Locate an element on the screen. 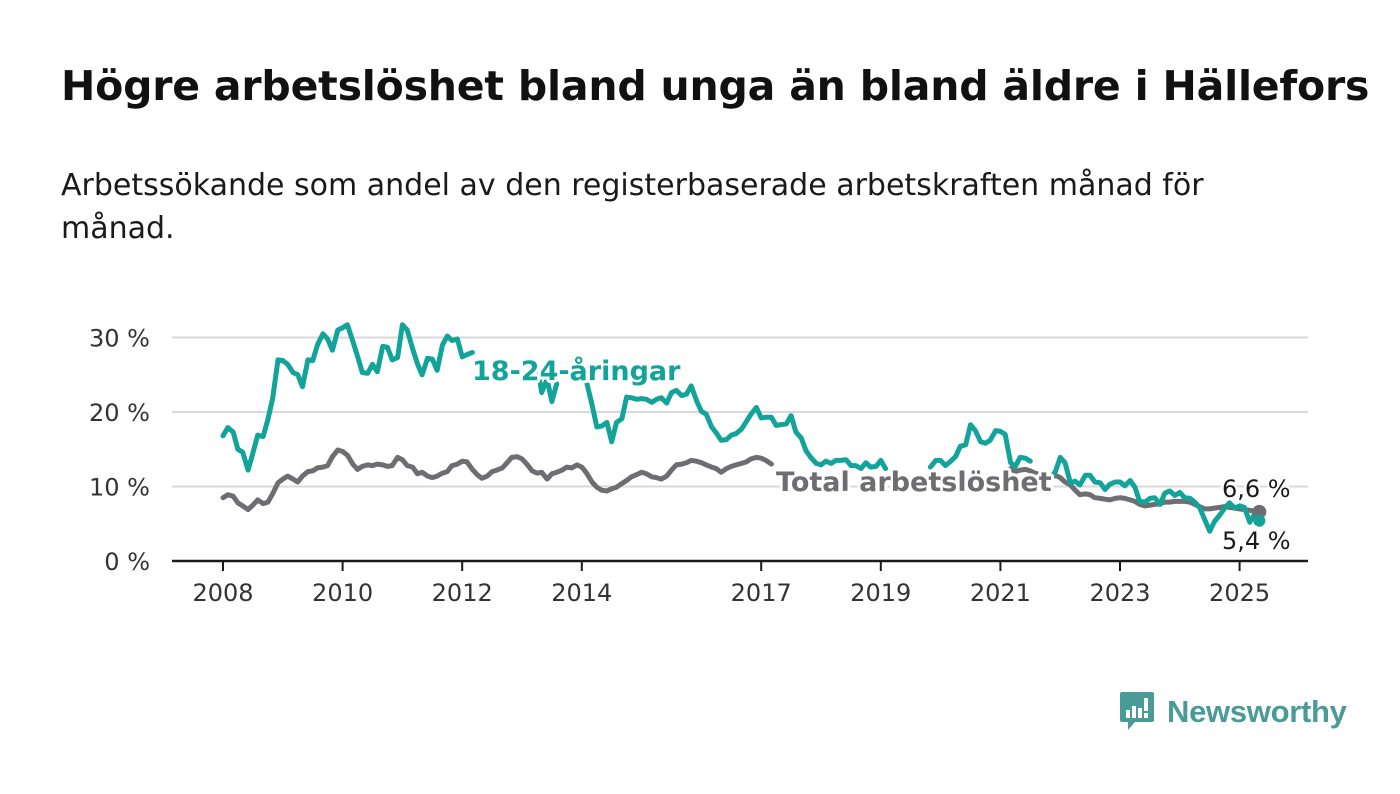  x-tick-label: 2023 is located at coordinates (1119, 593).